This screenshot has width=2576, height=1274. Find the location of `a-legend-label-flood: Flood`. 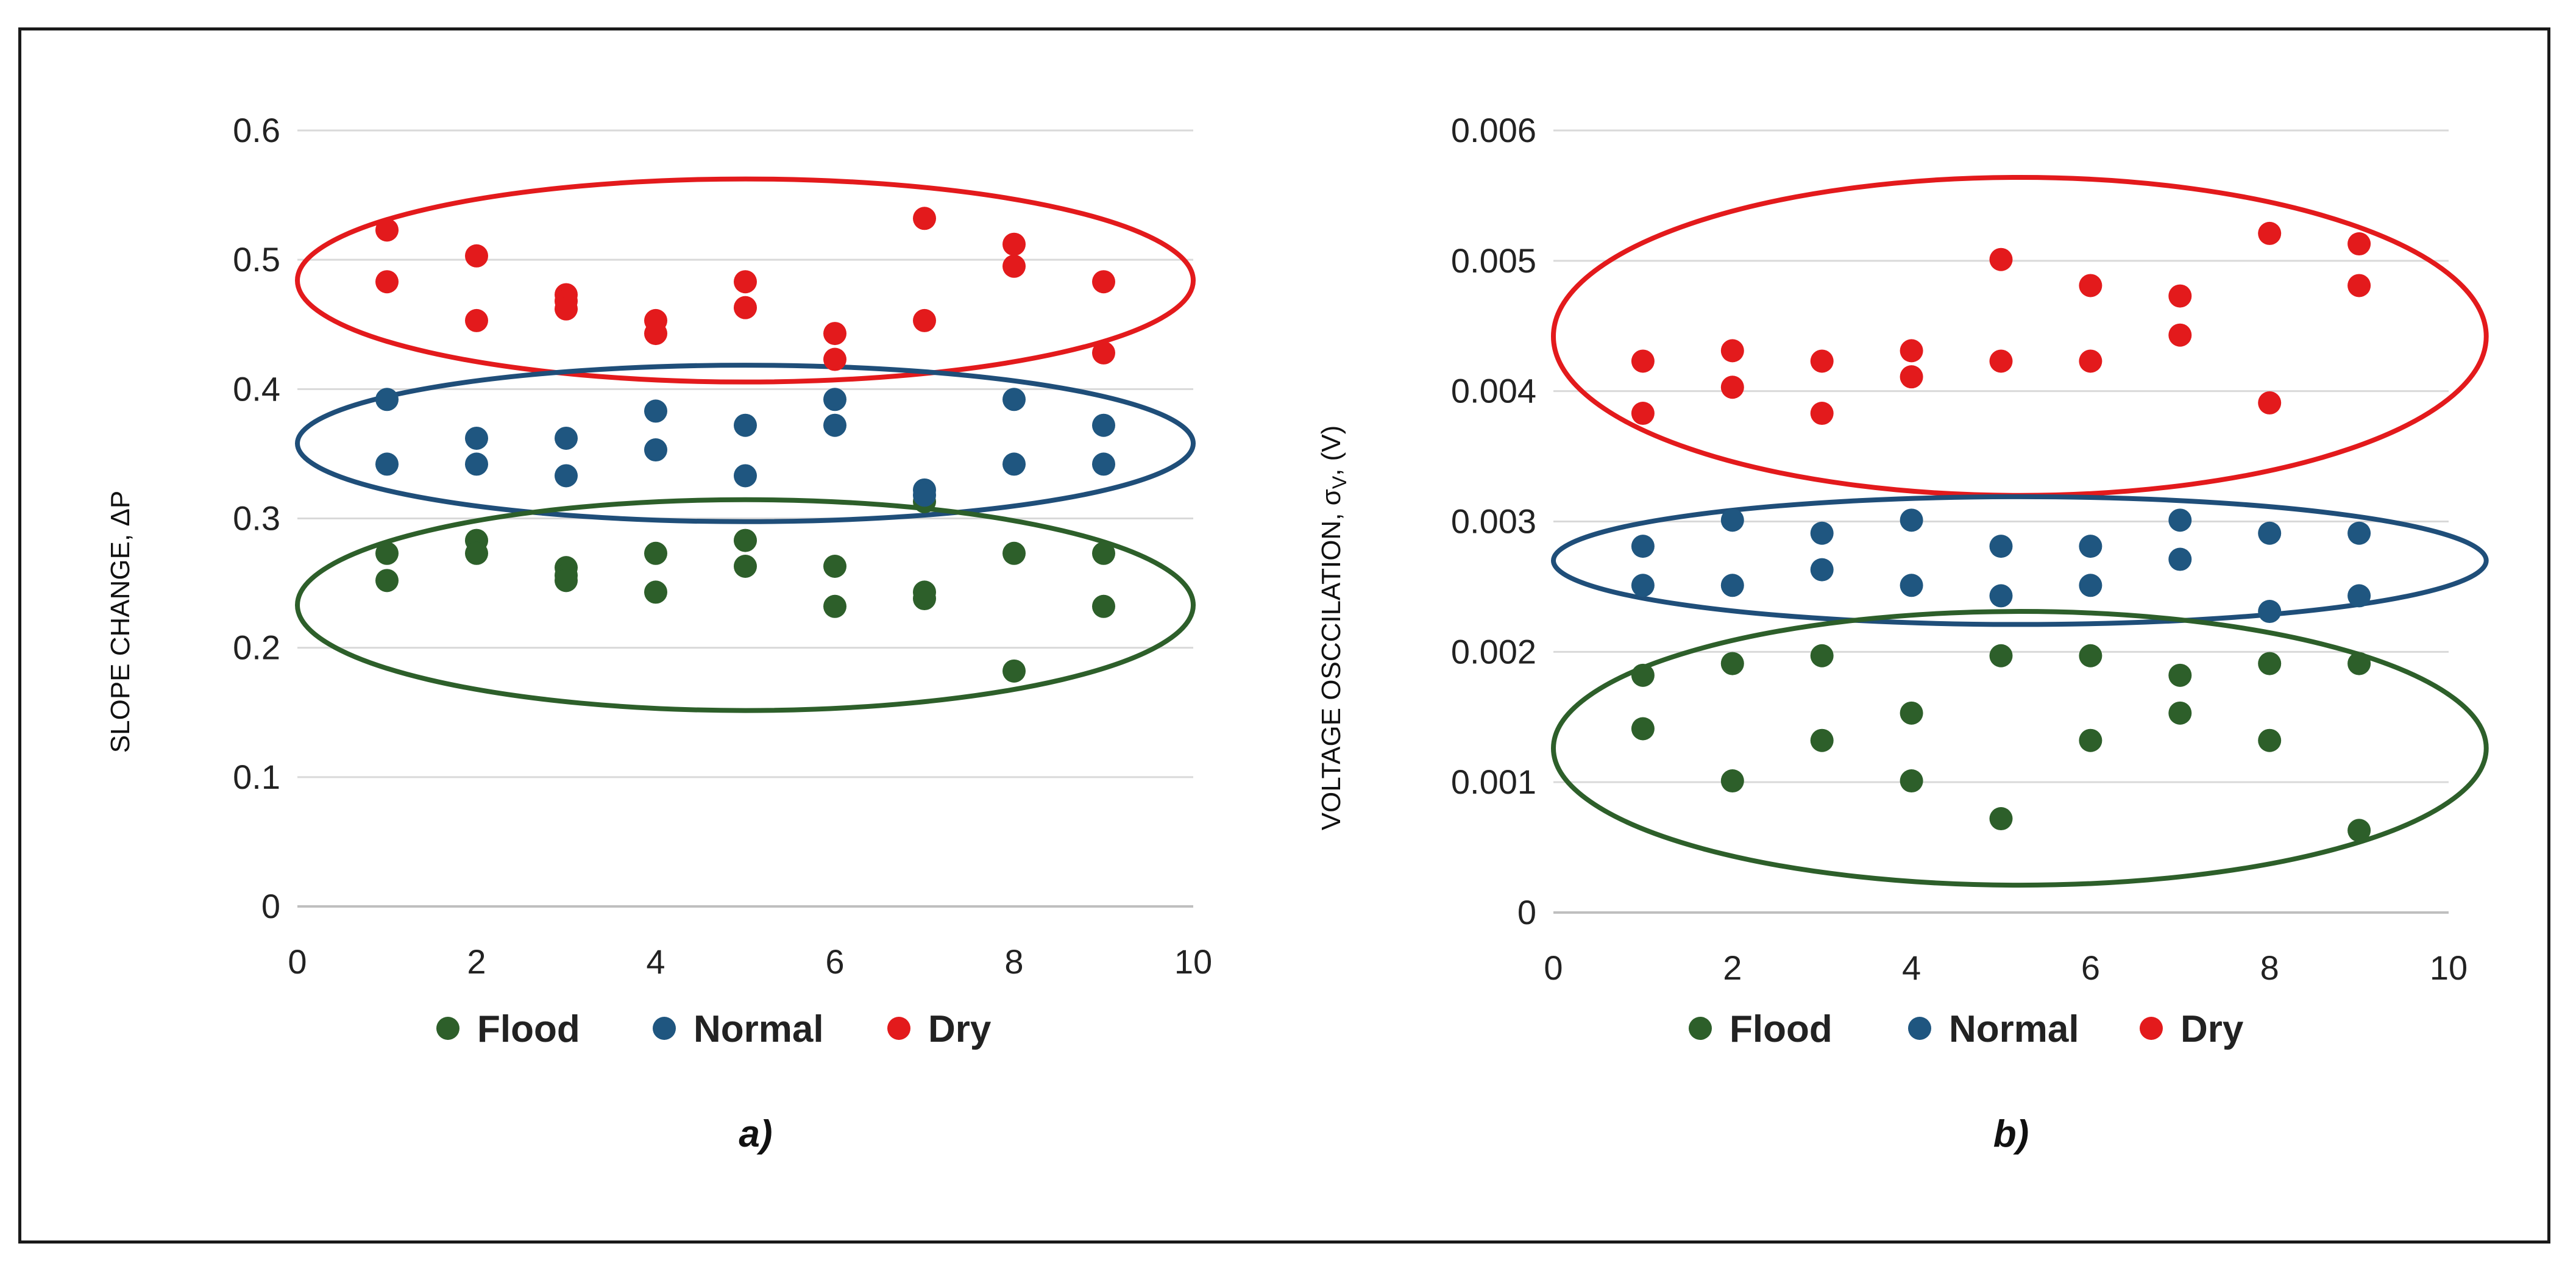

a-legend-label-flood: Flood is located at coordinates (528, 1029).